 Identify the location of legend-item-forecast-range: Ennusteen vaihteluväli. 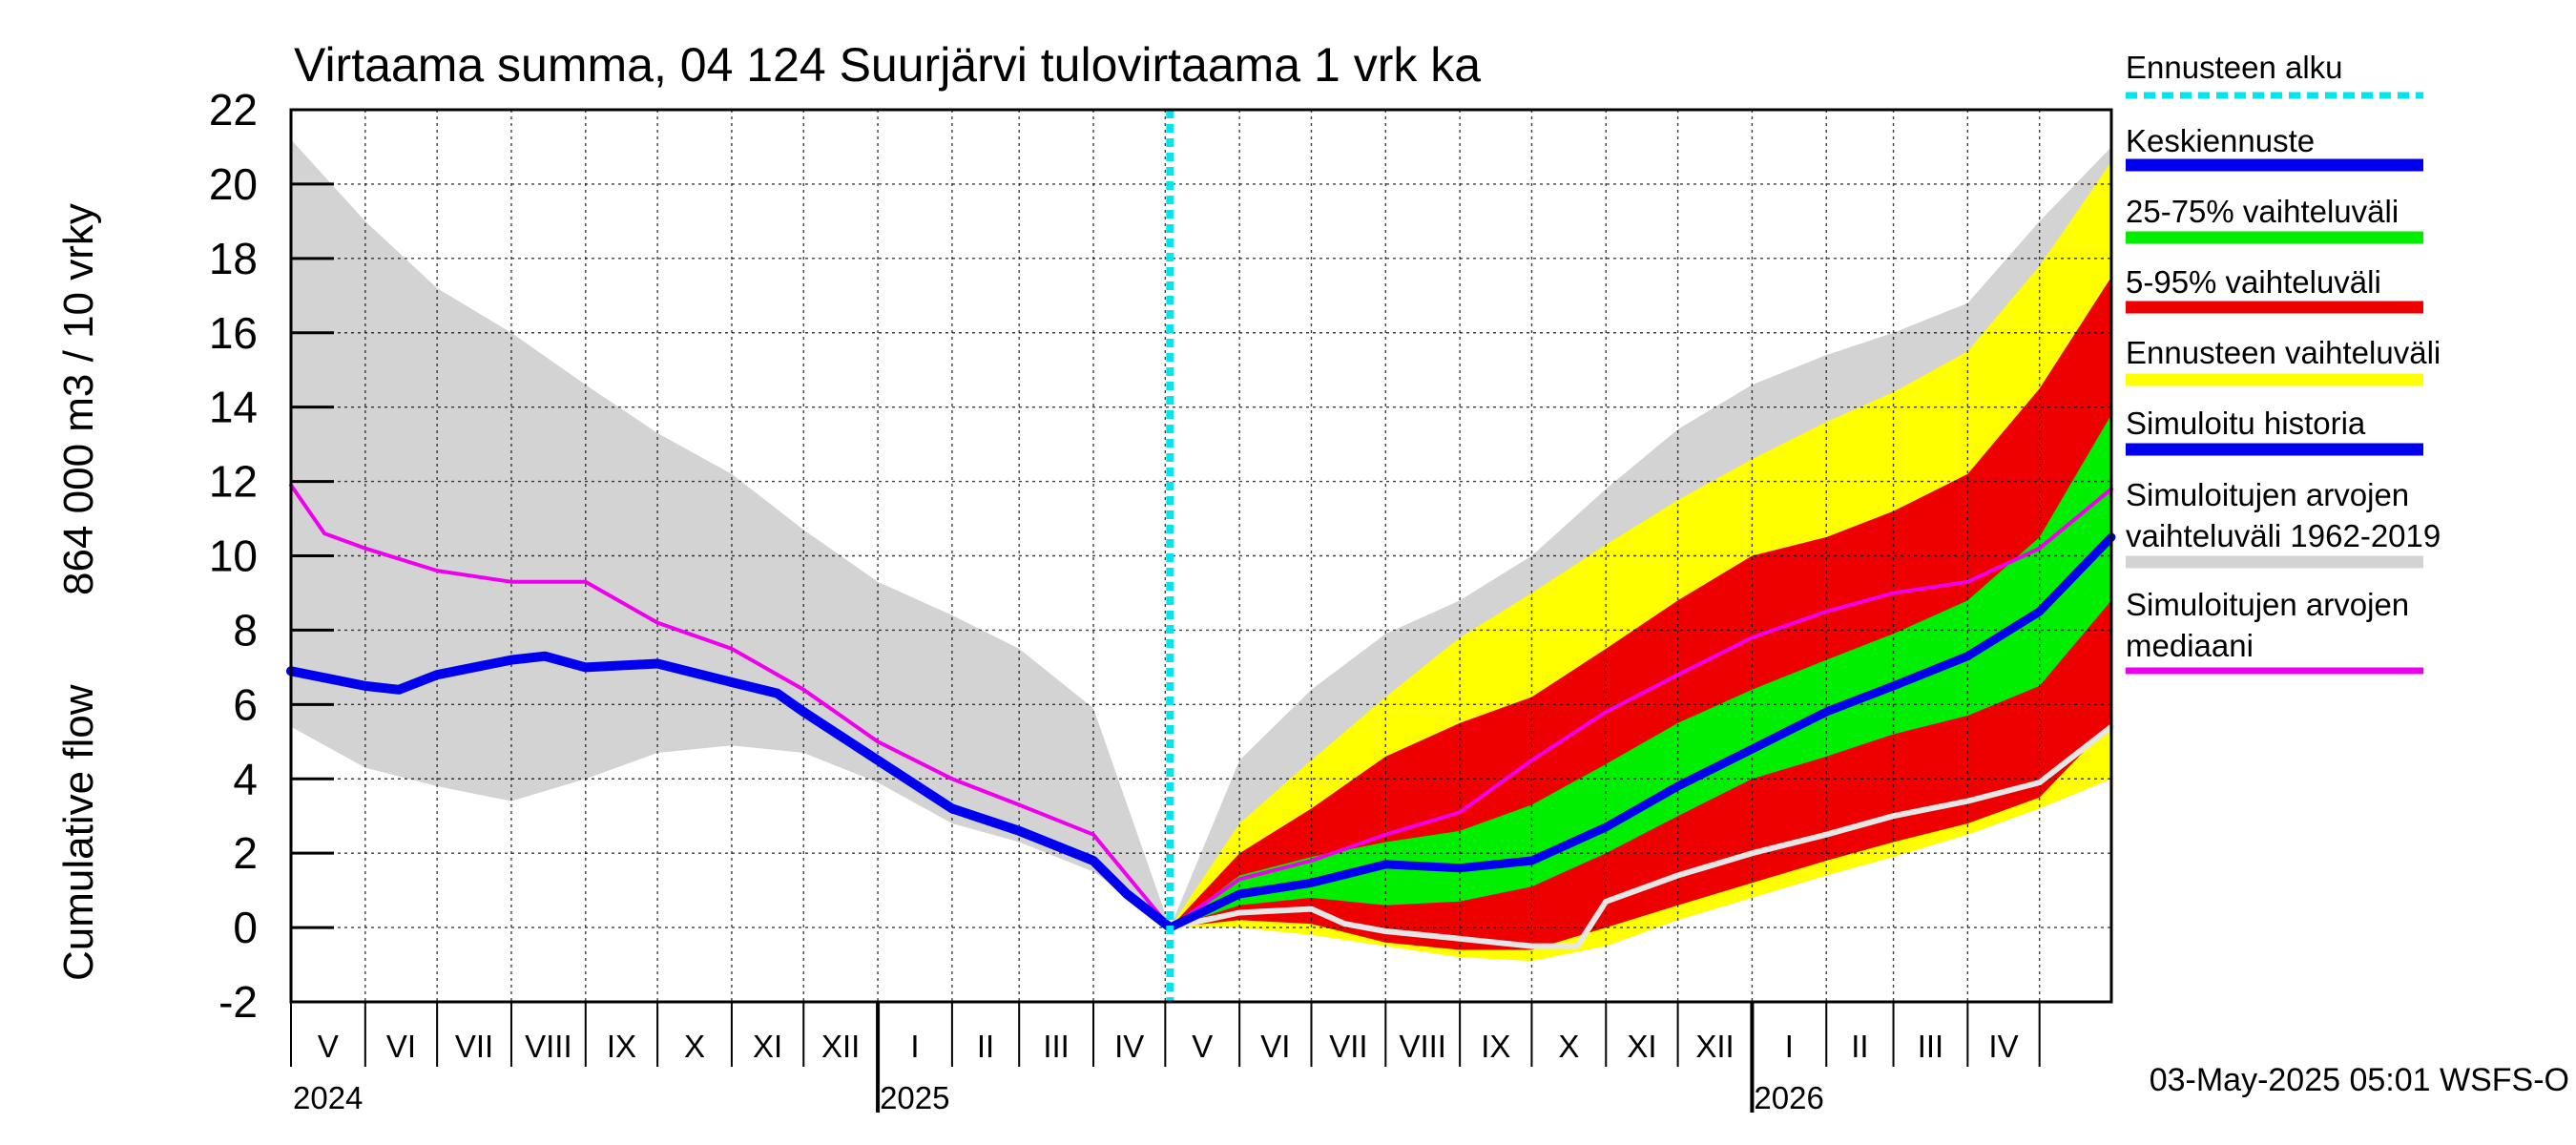
(2283, 361).